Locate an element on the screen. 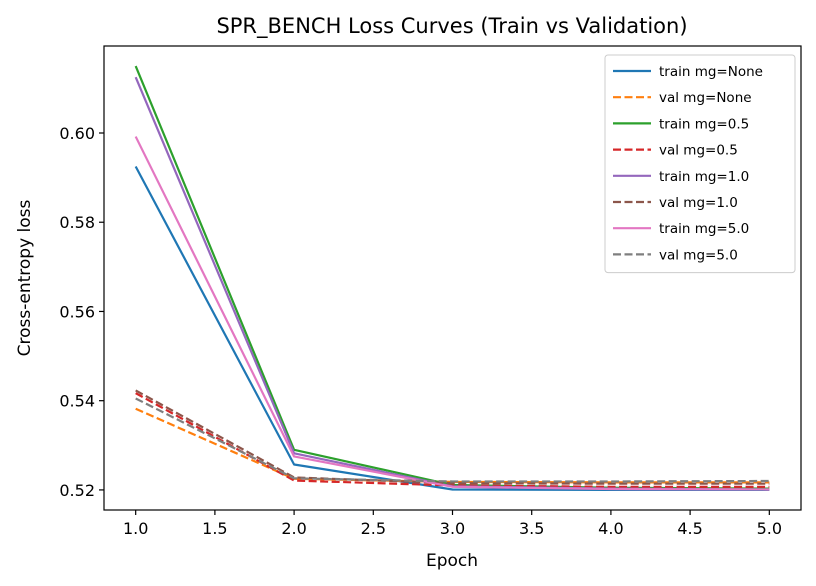 The image size is (816, 586). legend-label-train-mg-1-0: train mg=1.0 is located at coordinates (704, 177).